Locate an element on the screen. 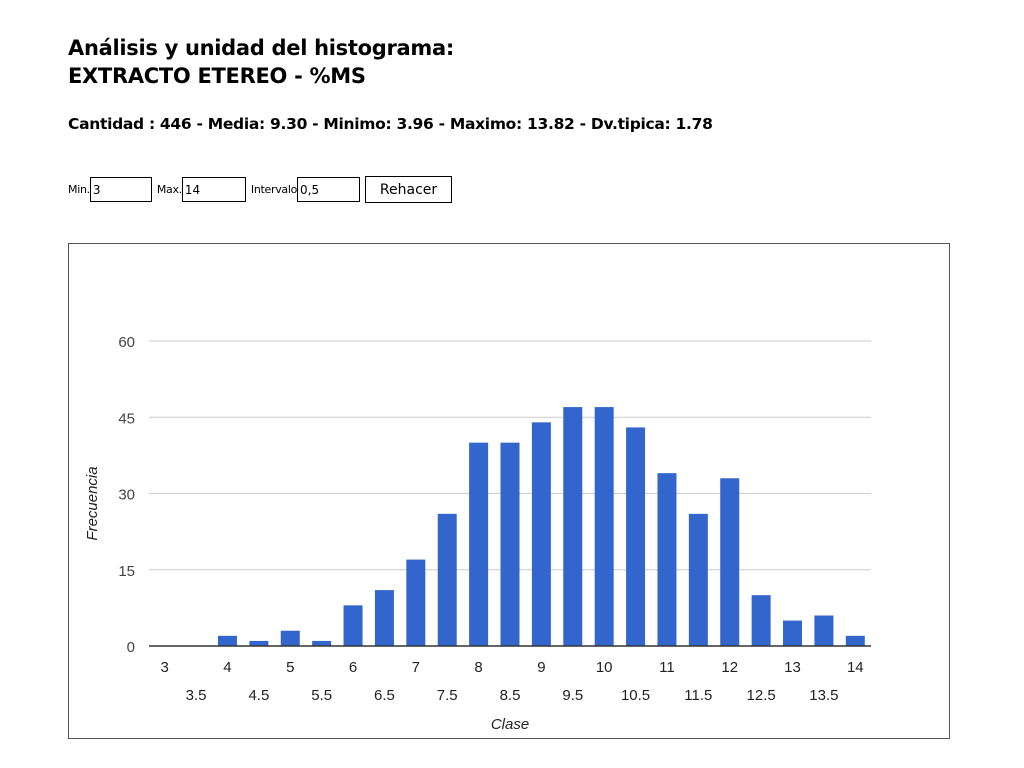 The image size is (1024, 768). x-tick-label: 4.5 is located at coordinates (258, 695).